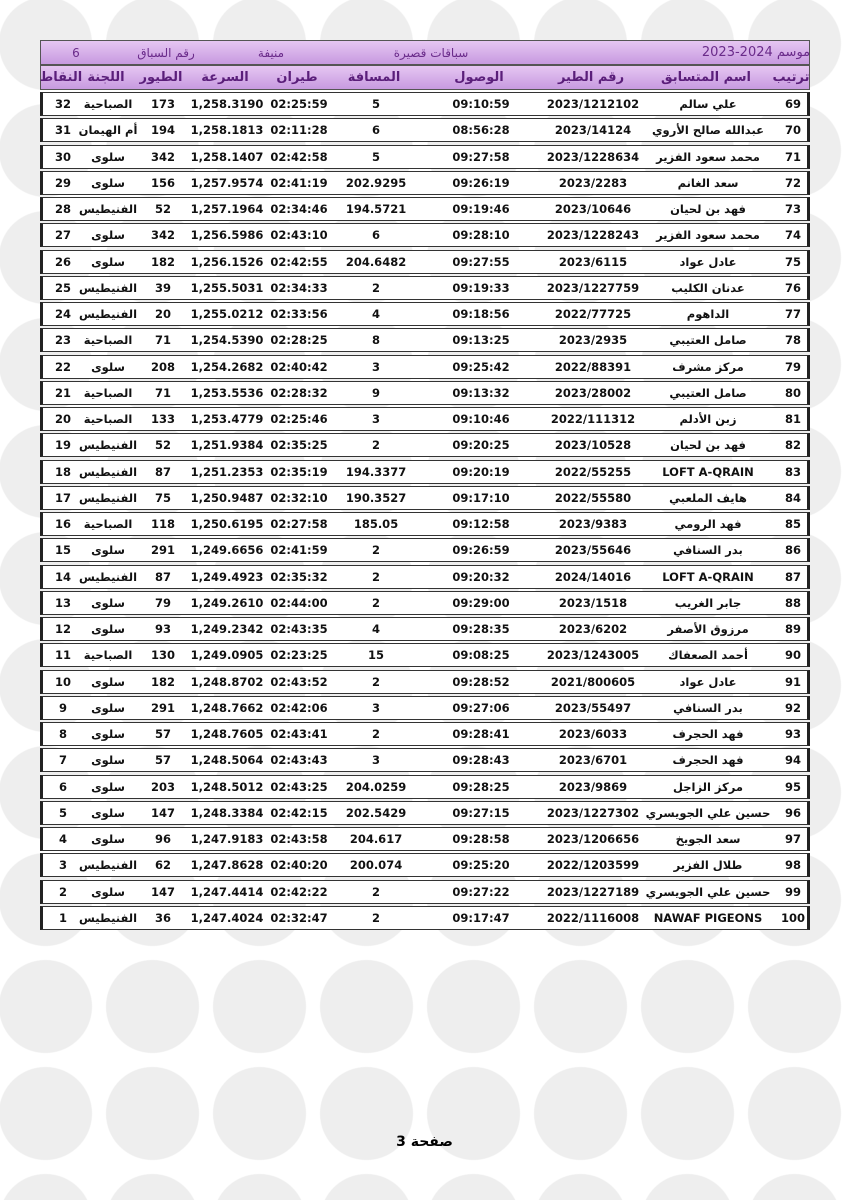 The image size is (849, 1200). What do you see at coordinates (376, 655) in the screenshot?
I see `distance: 15` at bounding box center [376, 655].